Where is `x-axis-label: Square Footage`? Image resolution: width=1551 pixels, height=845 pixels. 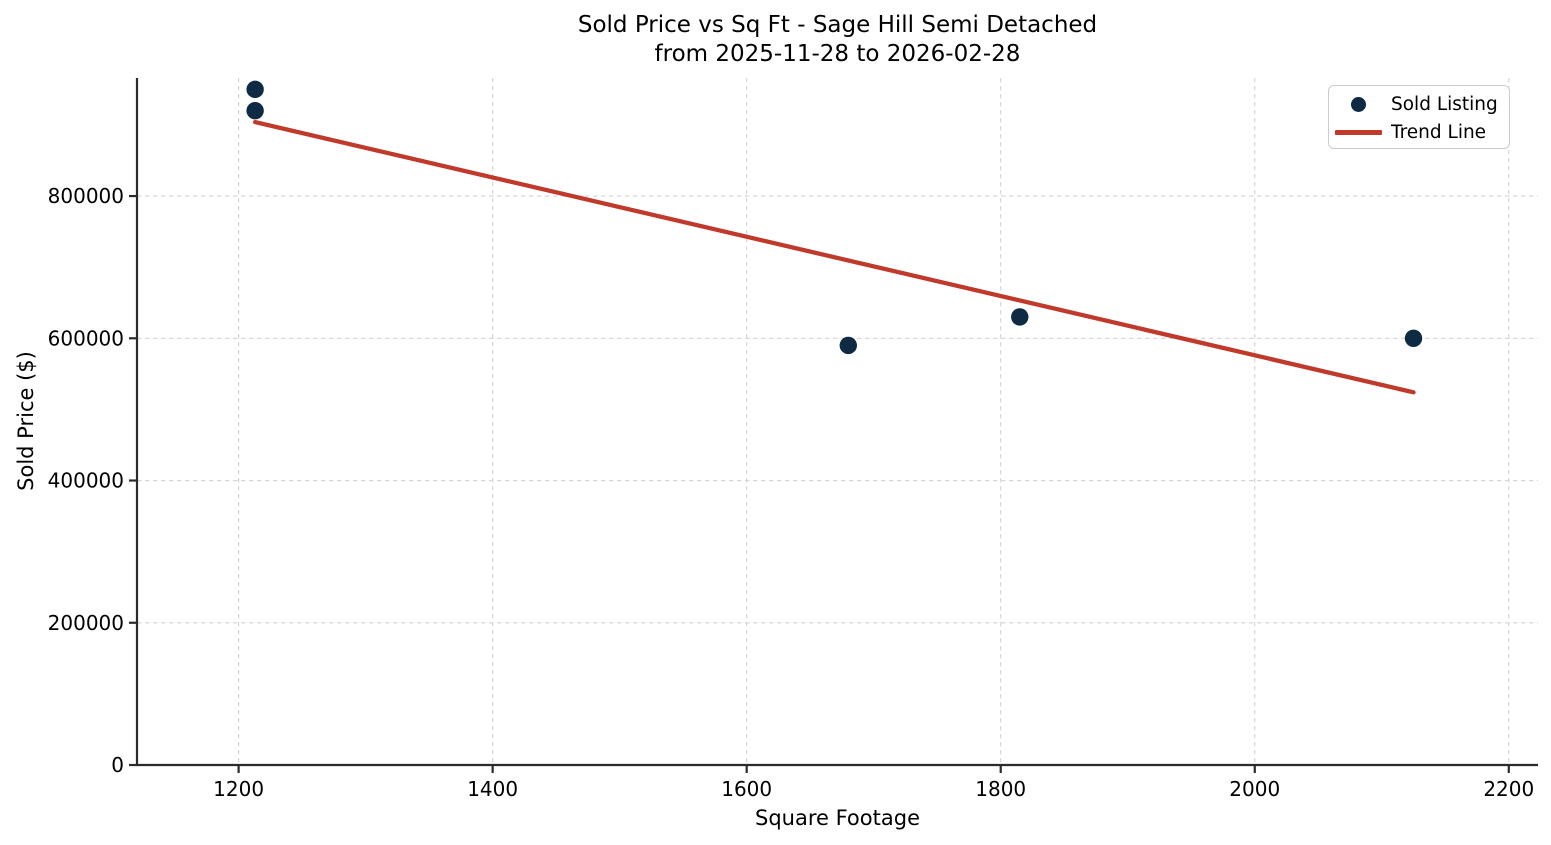 x-axis-label: Square Footage is located at coordinates (837, 818).